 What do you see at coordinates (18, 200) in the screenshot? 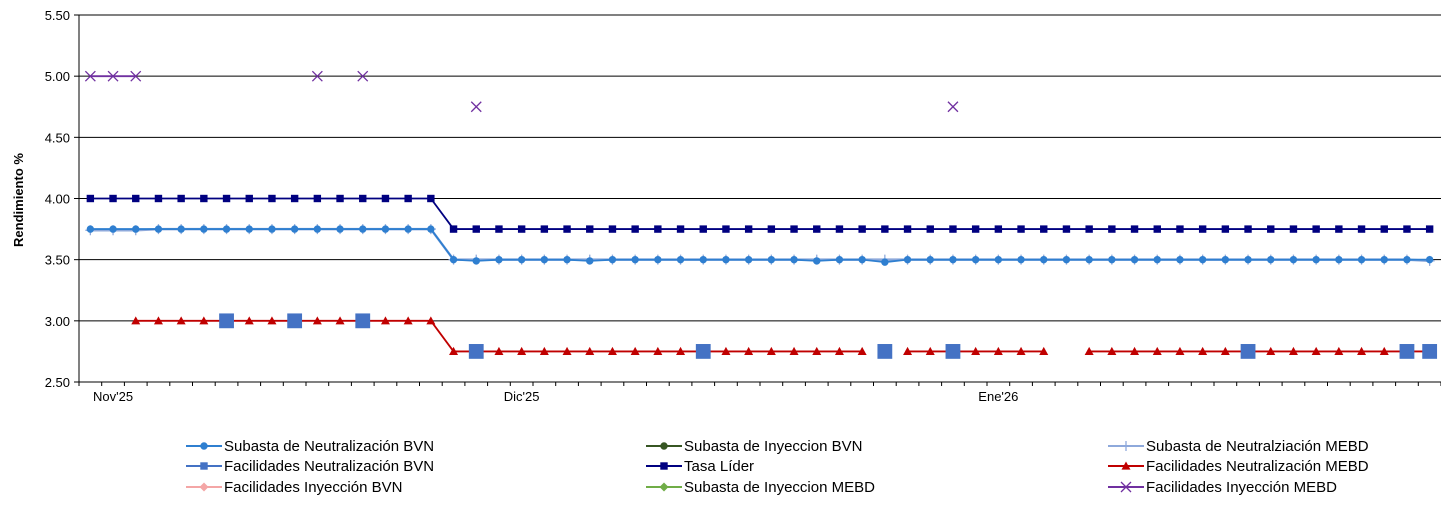
I see `y-axis-label: Rendimiento %` at bounding box center [18, 200].